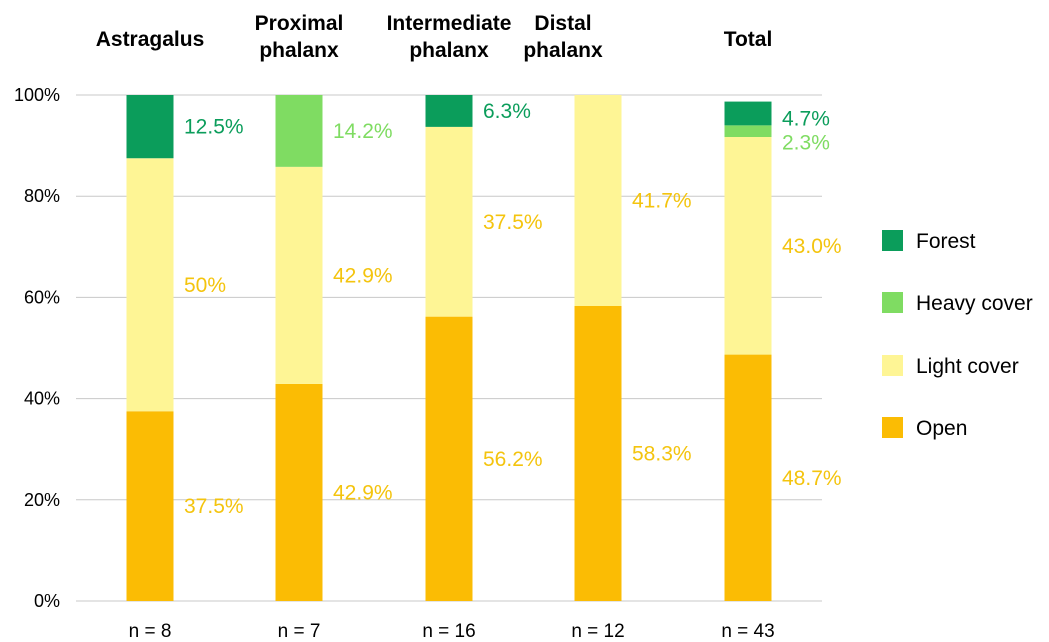 This screenshot has width=1049, height=642. Describe the element at coordinates (299, 50) in the screenshot. I see `category-title-proximal-phalanx: phalanx` at that location.